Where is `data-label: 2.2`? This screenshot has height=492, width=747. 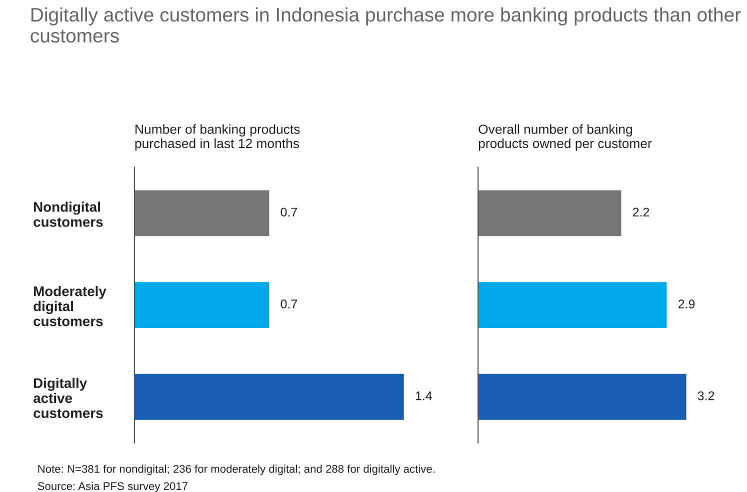
data-label: 2.2 is located at coordinates (641, 212).